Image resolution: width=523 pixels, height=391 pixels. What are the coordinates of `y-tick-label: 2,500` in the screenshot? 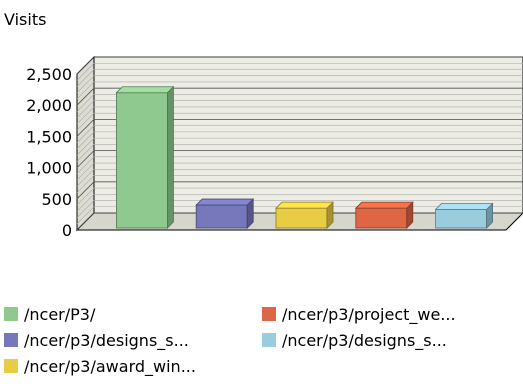 It's located at (49, 74).